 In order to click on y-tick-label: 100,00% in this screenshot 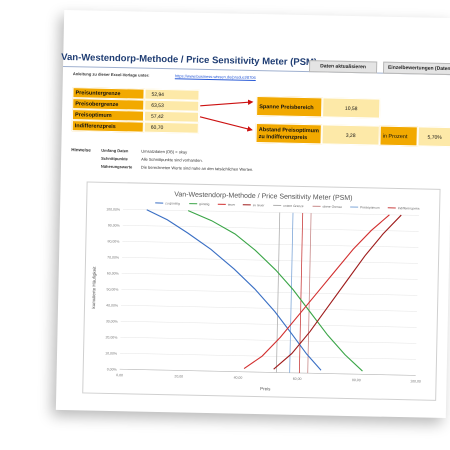, I will do `click(113, 209)`.